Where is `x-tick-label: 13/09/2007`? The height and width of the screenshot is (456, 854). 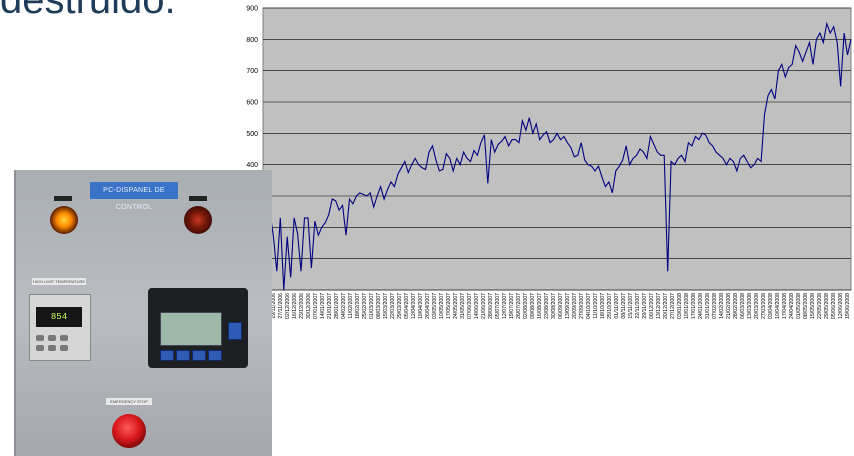
x-tick-label: 13/09/2007 is located at coordinates (568, 306).